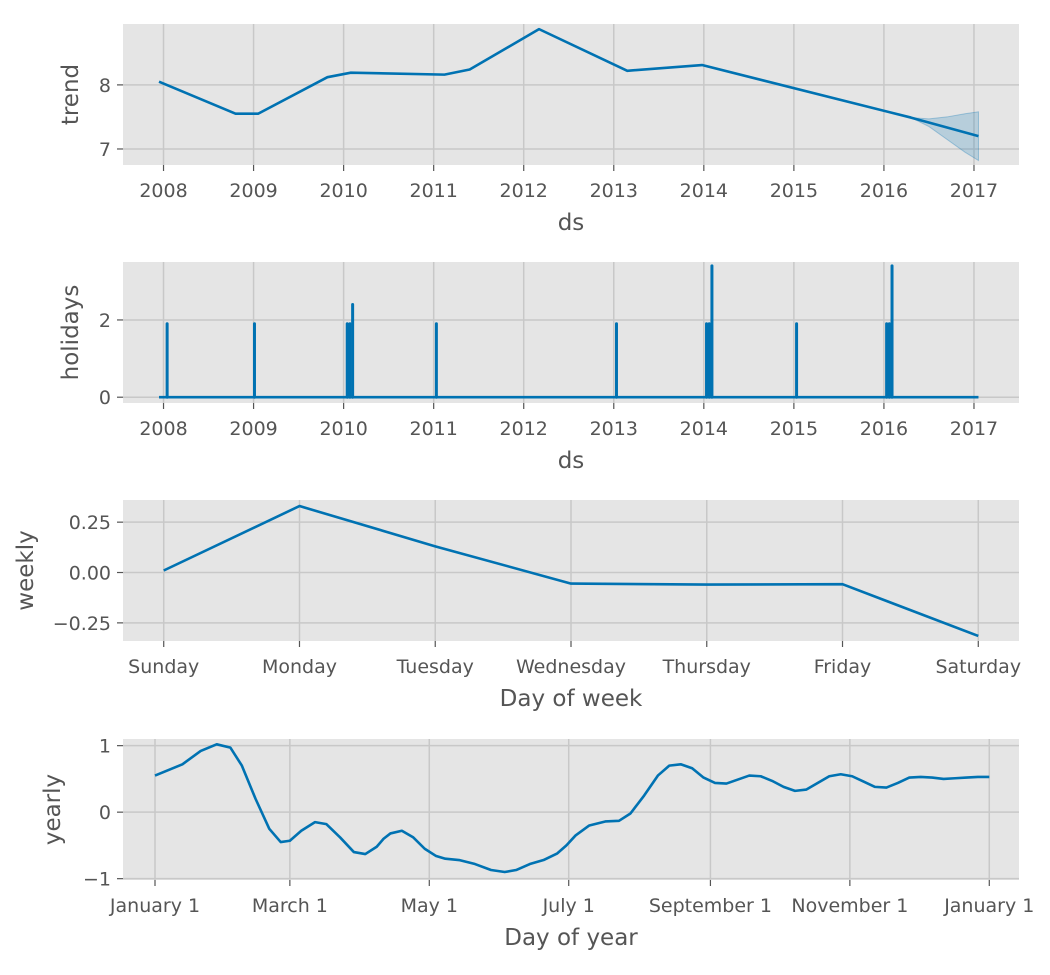 The width and height of the screenshot is (1050, 975). I want to click on holidays-xtick-label: 2012, so click(524, 429).